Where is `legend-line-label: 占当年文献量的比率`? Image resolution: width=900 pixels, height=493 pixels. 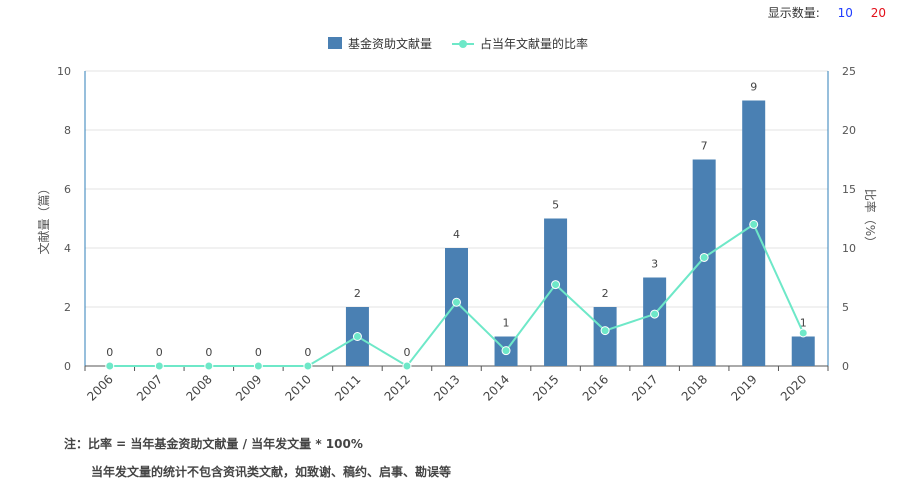 legend-line-label: 占当年文献量的比率 is located at coordinates (534, 43).